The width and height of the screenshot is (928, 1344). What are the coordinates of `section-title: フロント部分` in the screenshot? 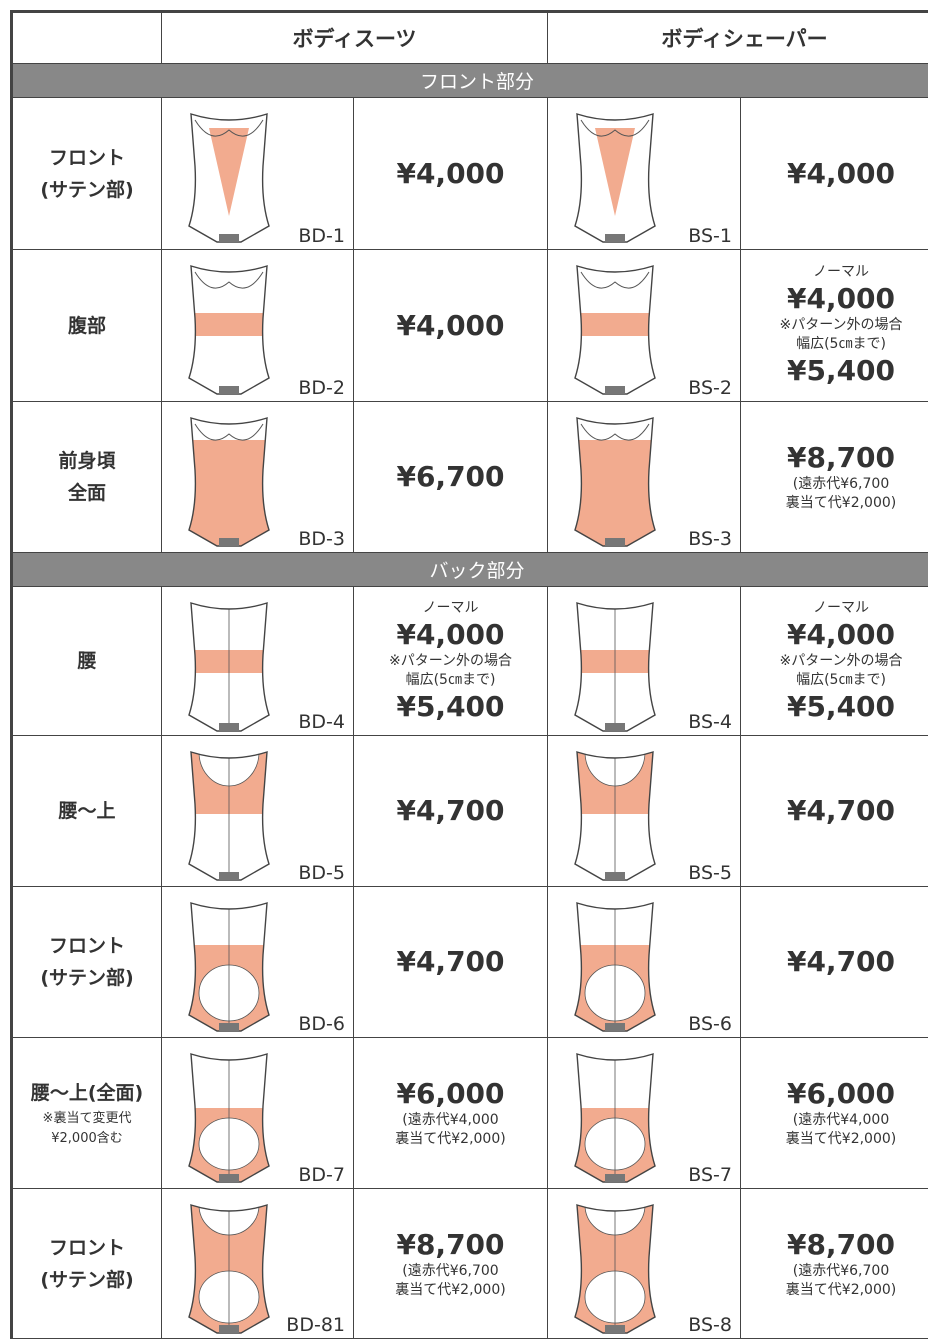 It's located at (469, 80).